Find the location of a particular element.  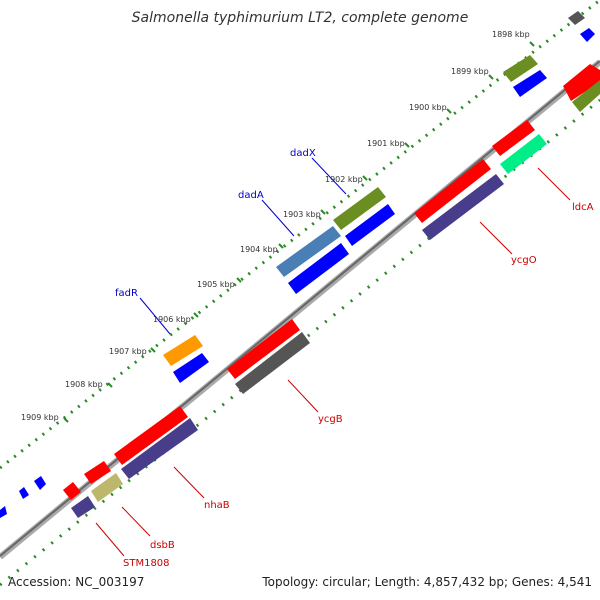

feature-red-right is located at coordinates (581, 82).